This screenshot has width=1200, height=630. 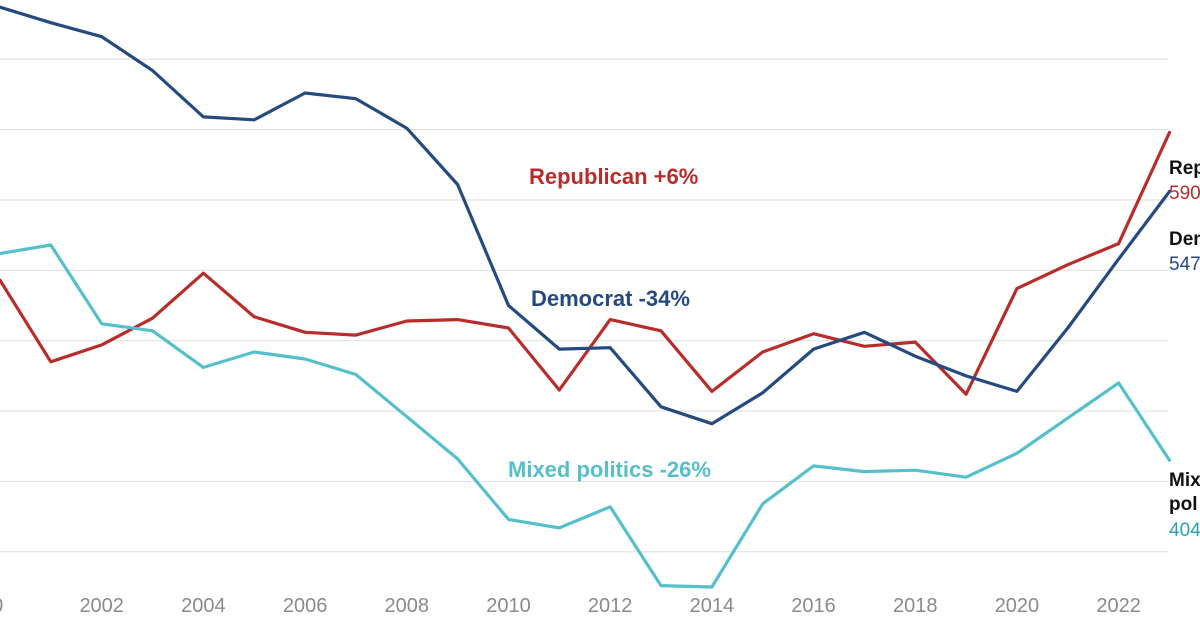 What do you see at coordinates (609, 469) in the screenshot?
I see `annotation-mixed-politics: Mixed politics -26%` at bounding box center [609, 469].